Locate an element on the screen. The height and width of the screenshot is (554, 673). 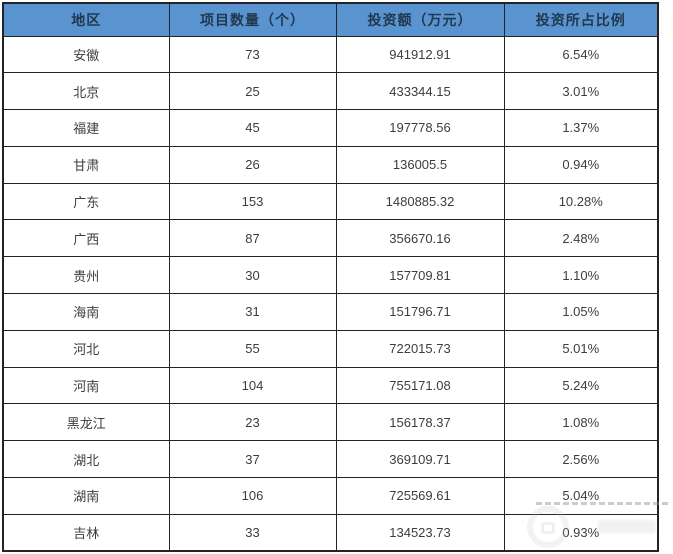
table-row: 河北 55 722015.73 5.01% is located at coordinates (330, 348).